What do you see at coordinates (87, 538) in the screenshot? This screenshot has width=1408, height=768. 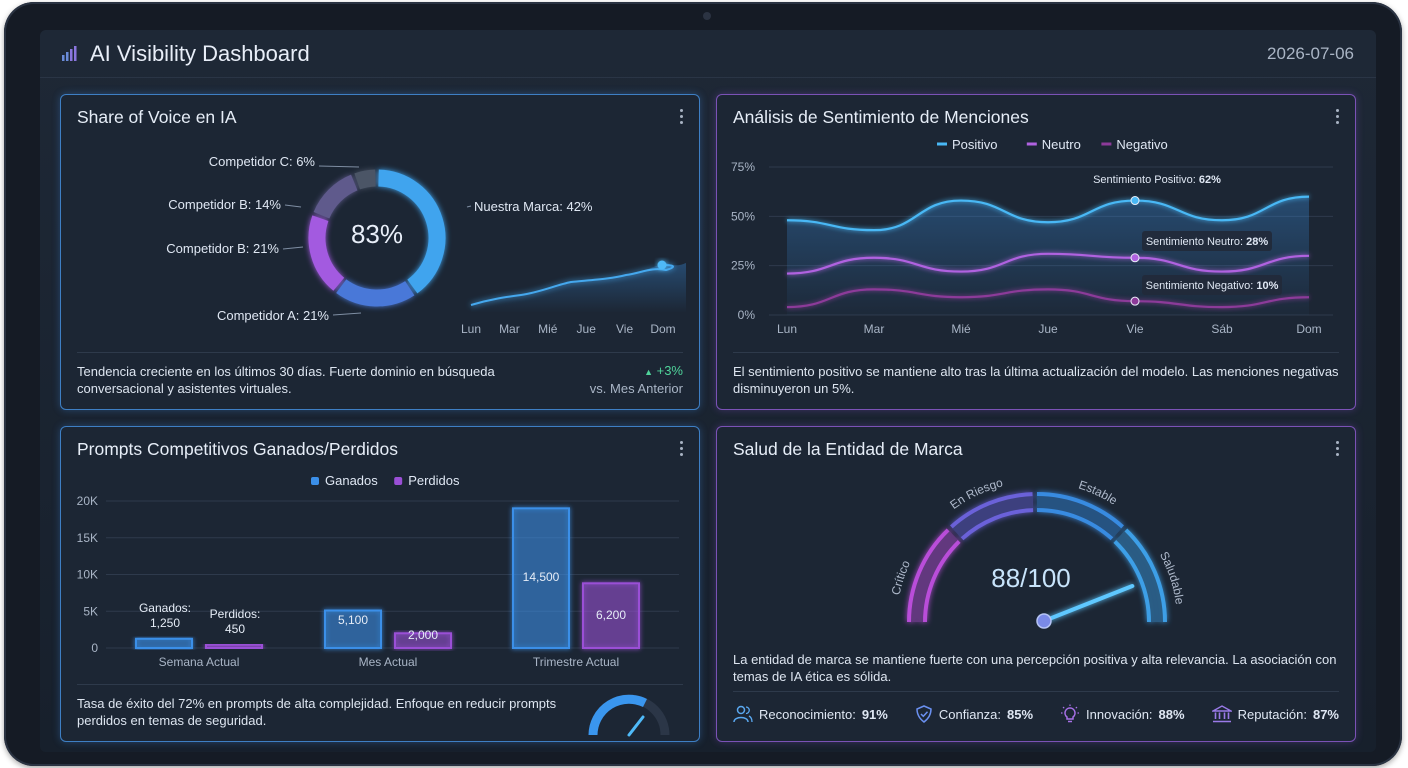 I see `y-tick-label: 15K` at bounding box center [87, 538].